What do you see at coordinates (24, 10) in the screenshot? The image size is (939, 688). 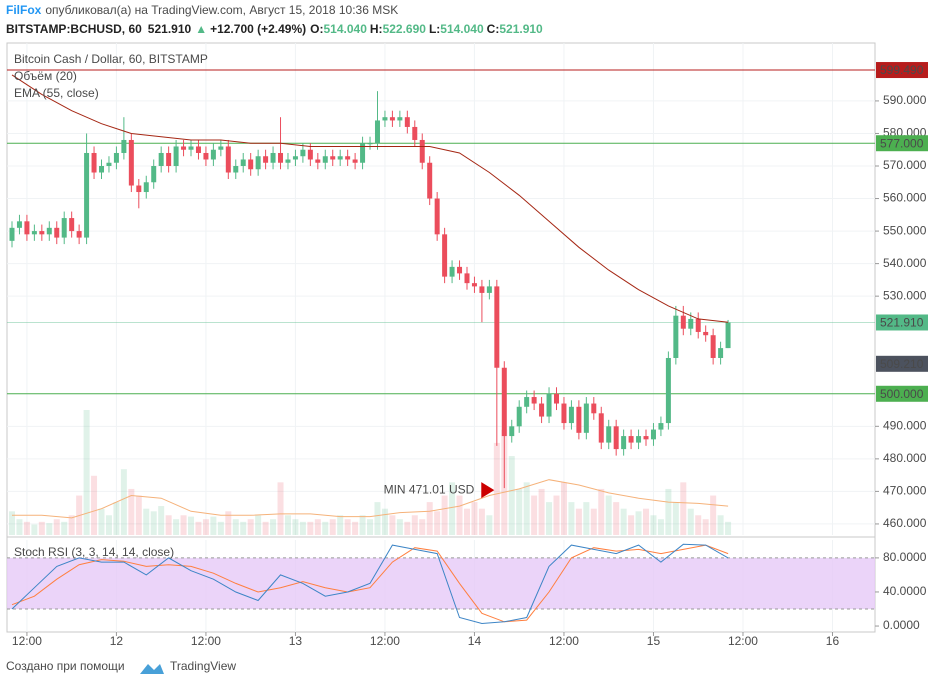 I see `publisher: FilFox` at bounding box center [24, 10].